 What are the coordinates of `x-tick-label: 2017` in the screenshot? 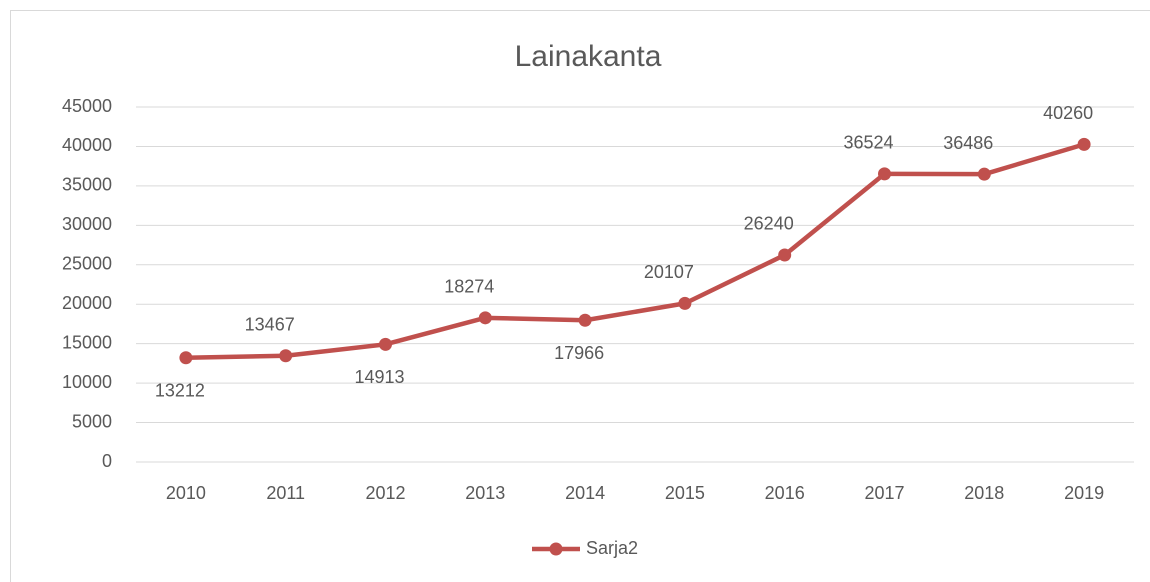 It's located at (884, 493).